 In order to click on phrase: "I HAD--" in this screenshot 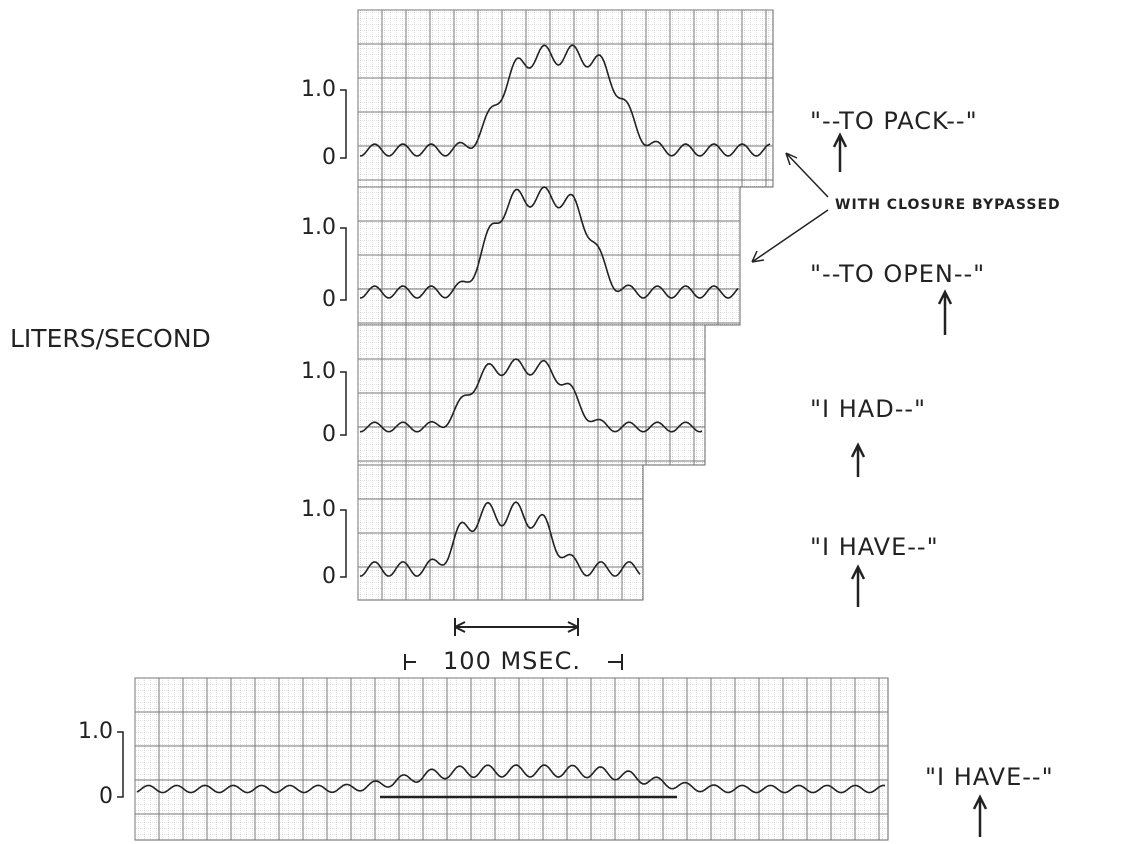, I will do `click(868, 409)`.